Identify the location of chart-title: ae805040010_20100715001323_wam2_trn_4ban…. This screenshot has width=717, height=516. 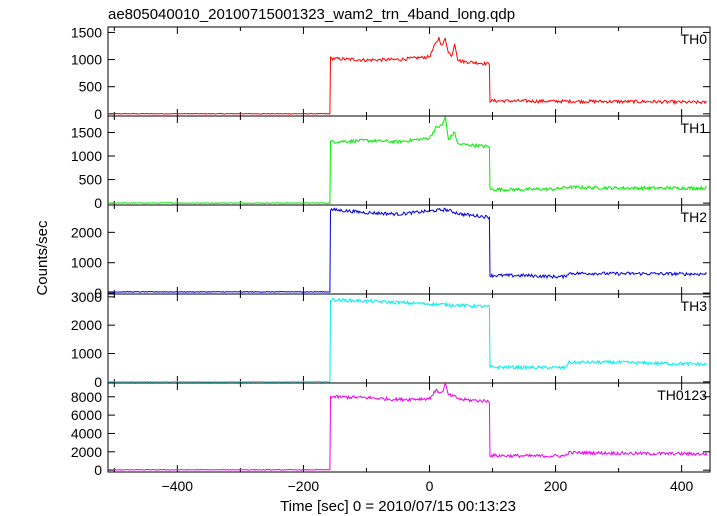
(311, 14).